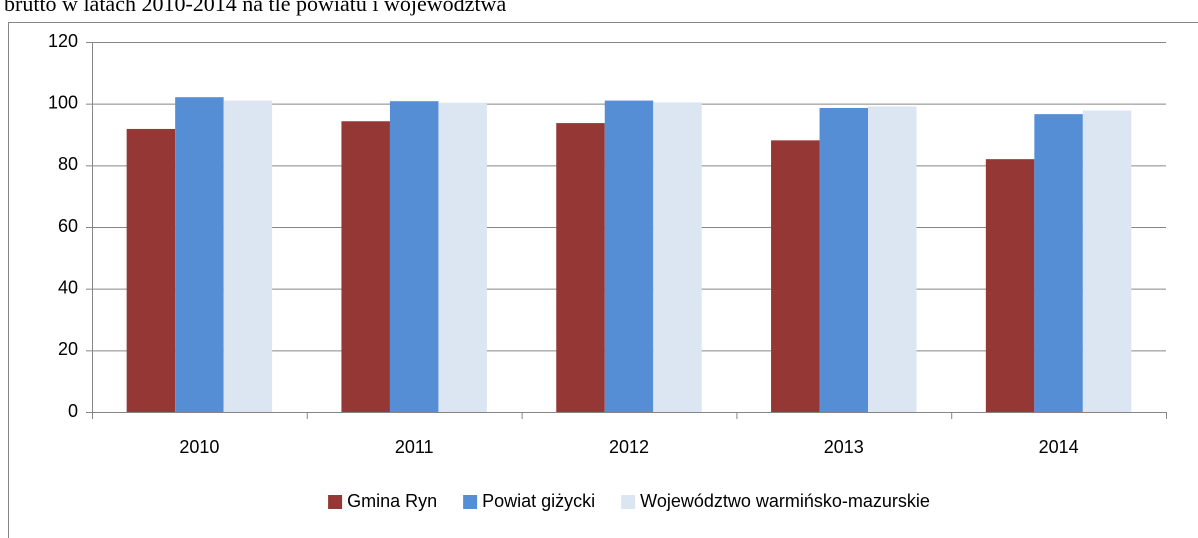 The height and width of the screenshot is (538, 1198). What do you see at coordinates (63, 102) in the screenshot?
I see `y-tick-label: 100` at bounding box center [63, 102].